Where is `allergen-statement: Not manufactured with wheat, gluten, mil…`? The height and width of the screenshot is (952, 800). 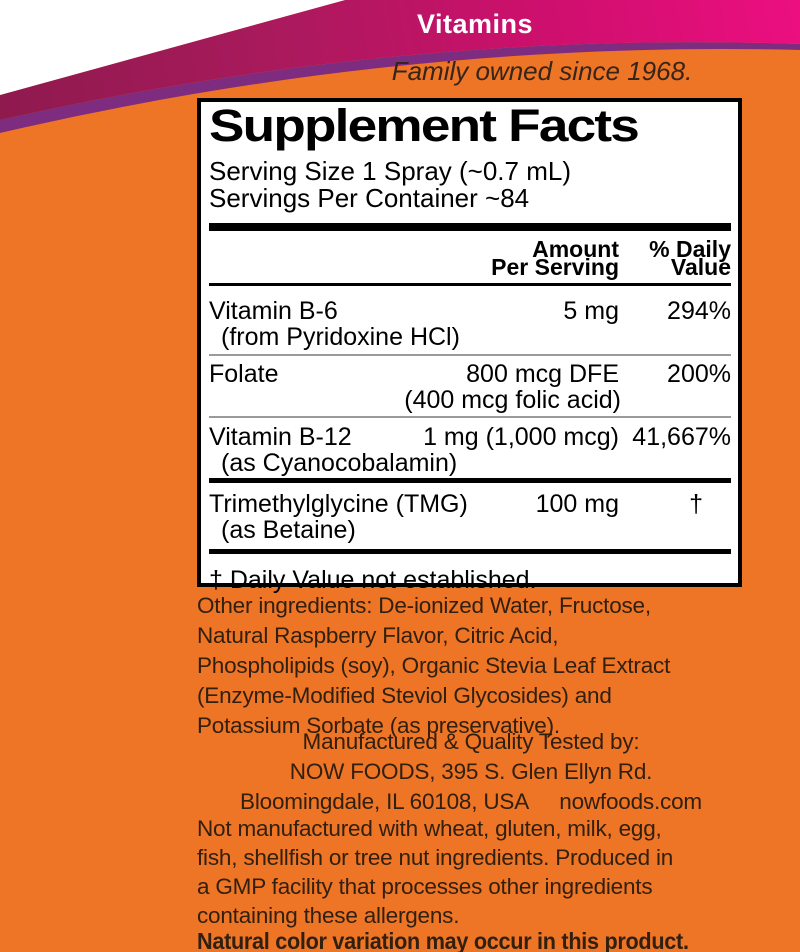
allergen-statement: Not manufactured with wheat, gluten, mil… is located at coordinates (435, 872).